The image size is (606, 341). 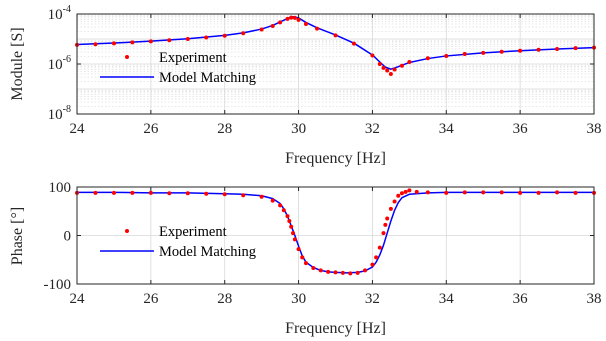 What do you see at coordinates (127, 231) in the screenshot?
I see `phase-legend-experiment-marker` at bounding box center [127, 231].